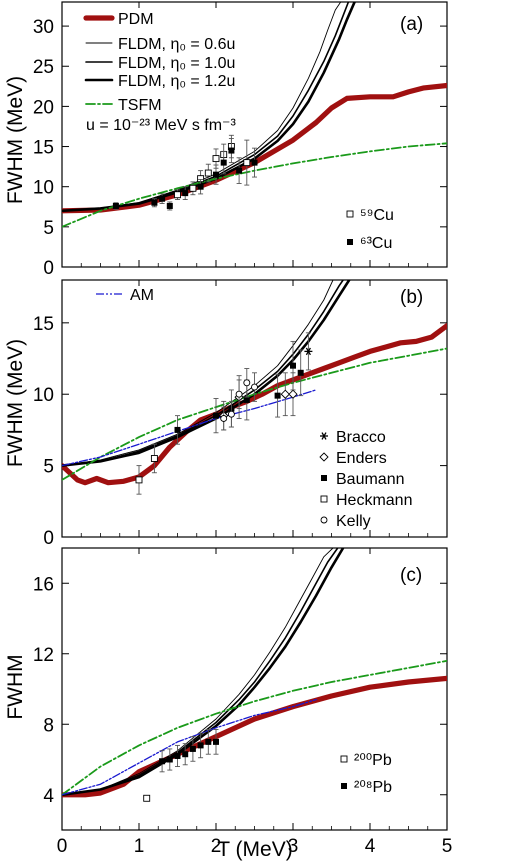 This screenshot has width=512, height=865. What do you see at coordinates (216, 846) in the screenshot?
I see `x-tick-label: 2` at bounding box center [216, 846].